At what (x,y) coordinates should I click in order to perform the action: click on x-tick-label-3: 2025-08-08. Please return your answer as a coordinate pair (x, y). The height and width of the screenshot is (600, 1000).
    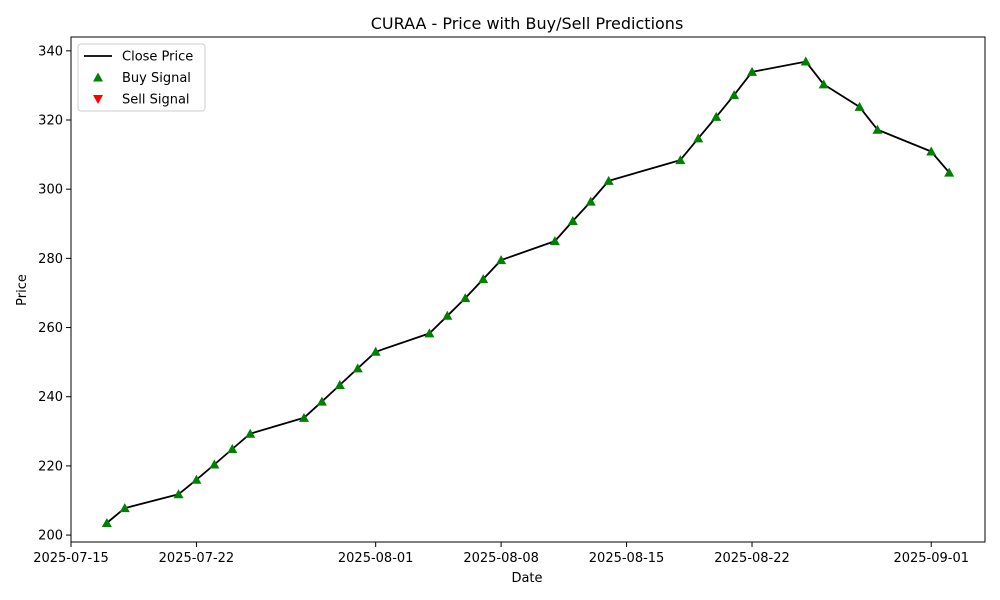
    Looking at the image, I should click on (501, 558).